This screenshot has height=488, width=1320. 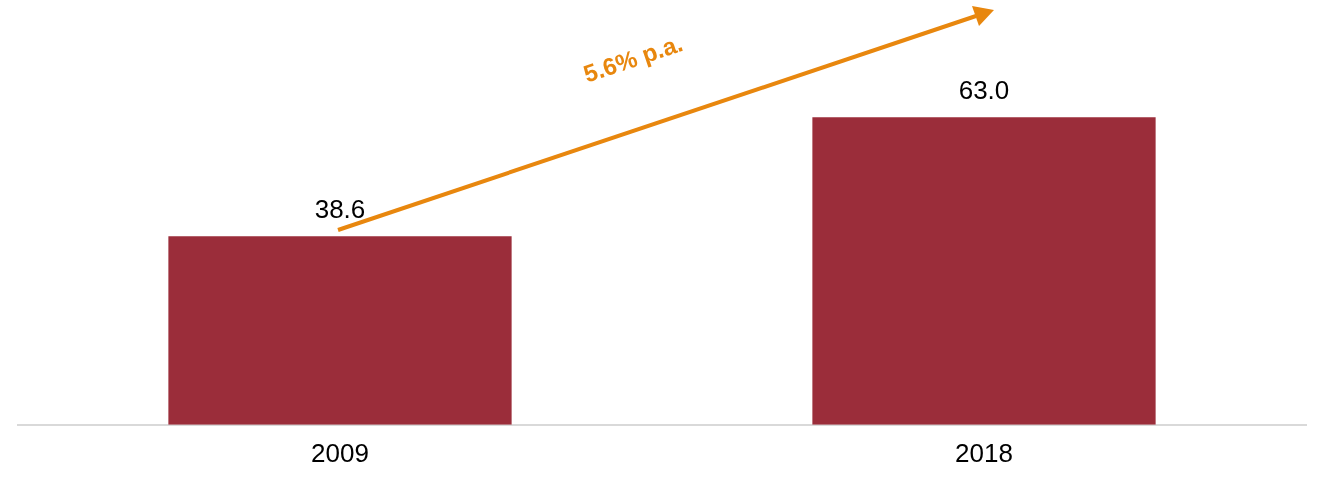 I want to click on x-tick-label: 2009, so click(x=340, y=452).